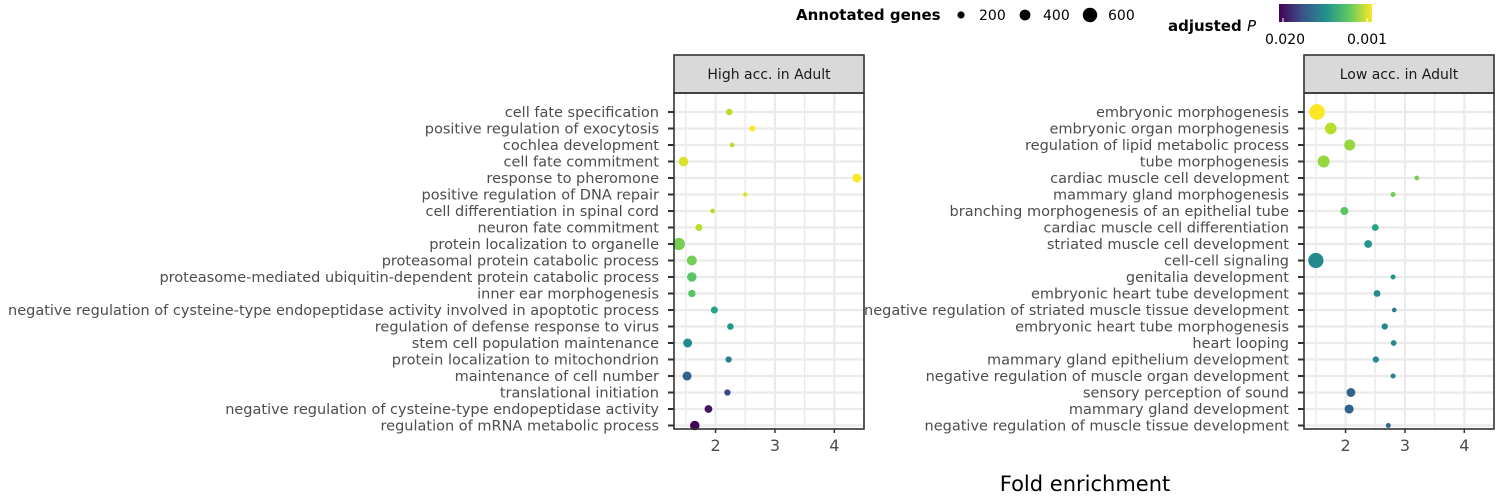 The height and width of the screenshot is (500, 1500). I want to click on strip-background, so click(769, 74).